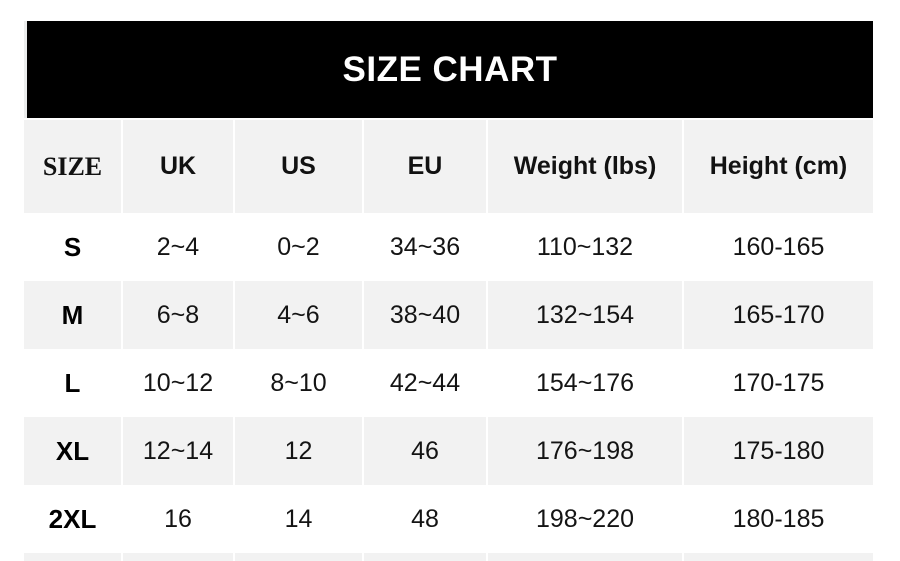 The image size is (900, 561). What do you see at coordinates (584, 247) in the screenshot?
I see `cell-weight: 110~132` at bounding box center [584, 247].